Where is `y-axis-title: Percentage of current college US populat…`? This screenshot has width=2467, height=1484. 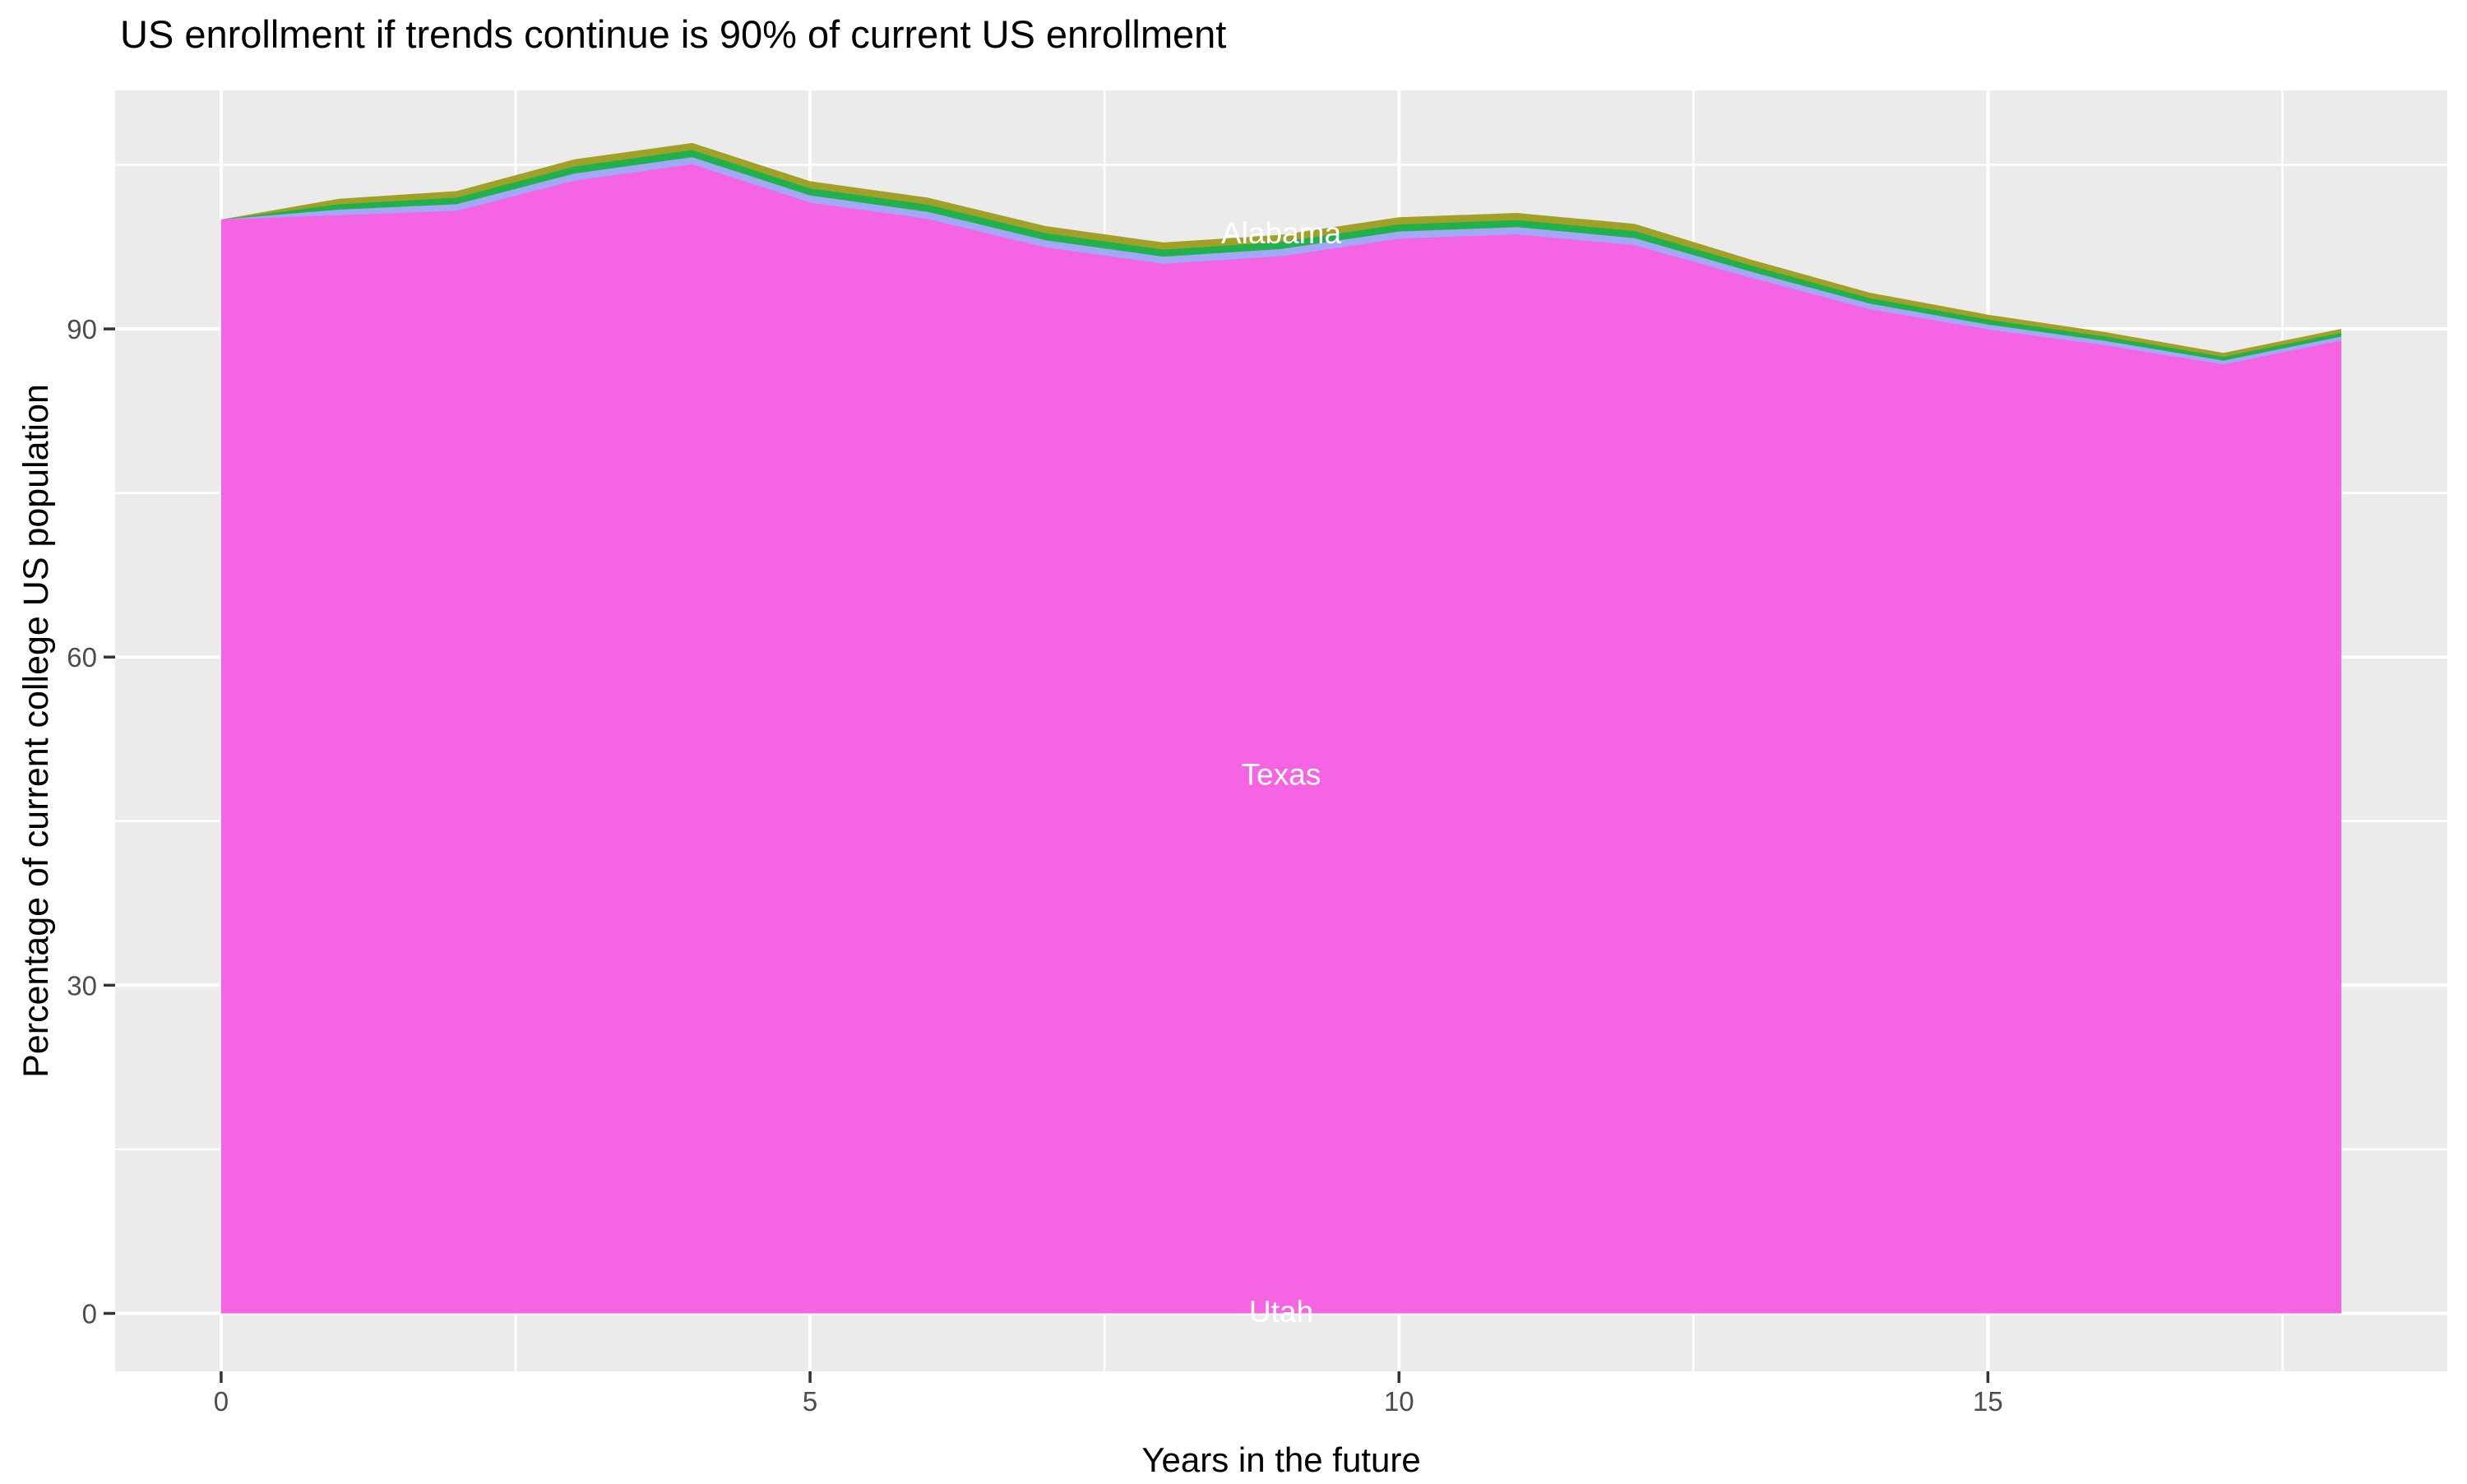 y-axis-title: Percentage of current college US populat… is located at coordinates (36, 731).